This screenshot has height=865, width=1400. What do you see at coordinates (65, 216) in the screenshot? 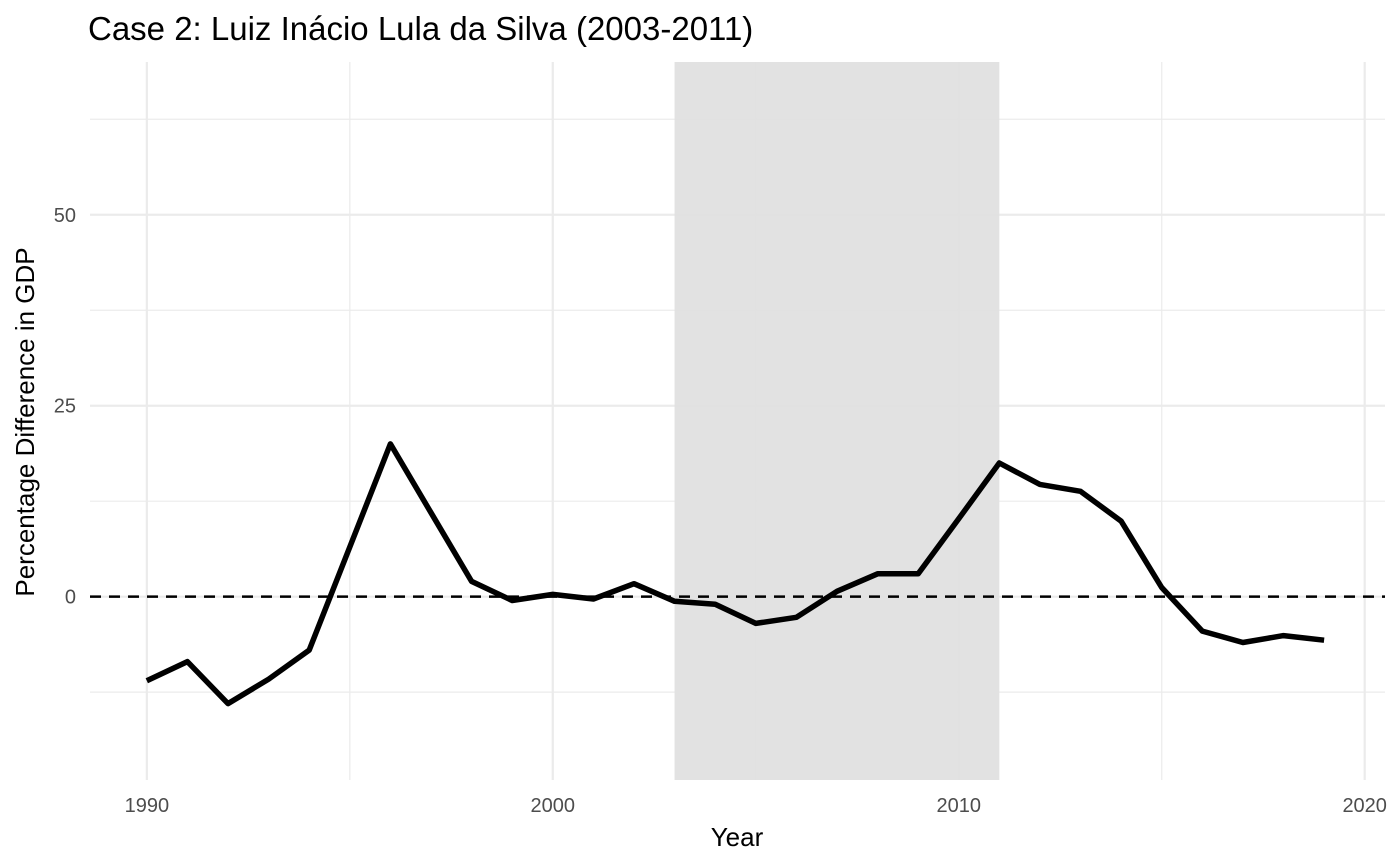
I see `y-tick-label: 50` at bounding box center [65, 216].